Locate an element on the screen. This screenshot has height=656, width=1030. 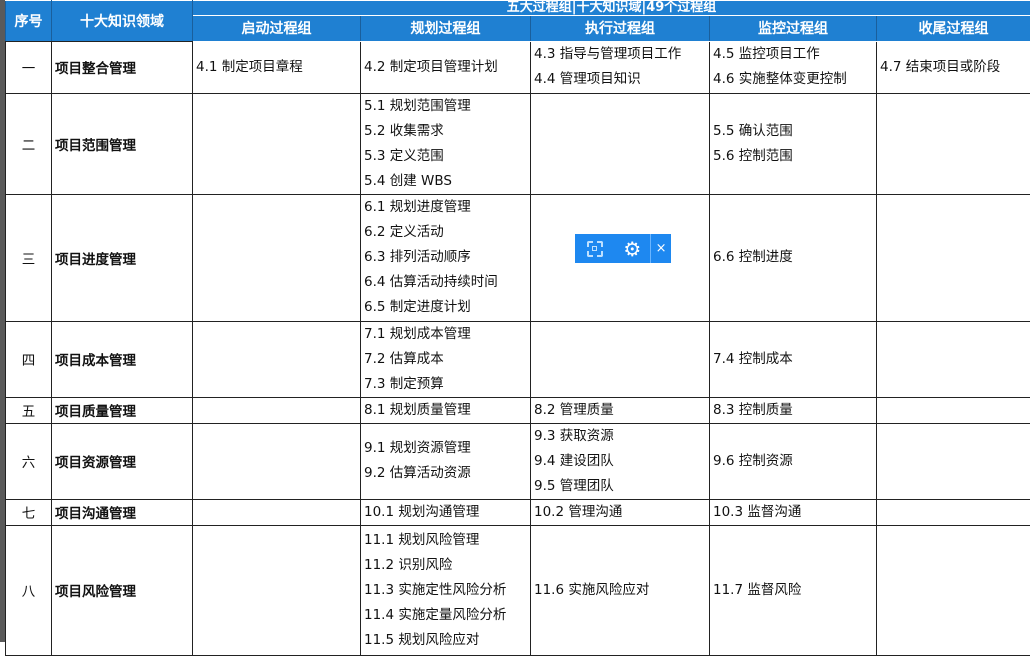
close-button: × is located at coordinates (660, 248).